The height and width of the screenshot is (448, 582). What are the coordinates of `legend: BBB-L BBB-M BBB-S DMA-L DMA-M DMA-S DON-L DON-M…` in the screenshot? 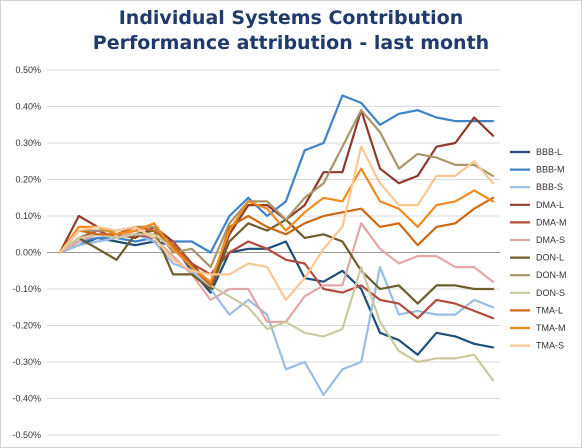 It's located at (538, 249).